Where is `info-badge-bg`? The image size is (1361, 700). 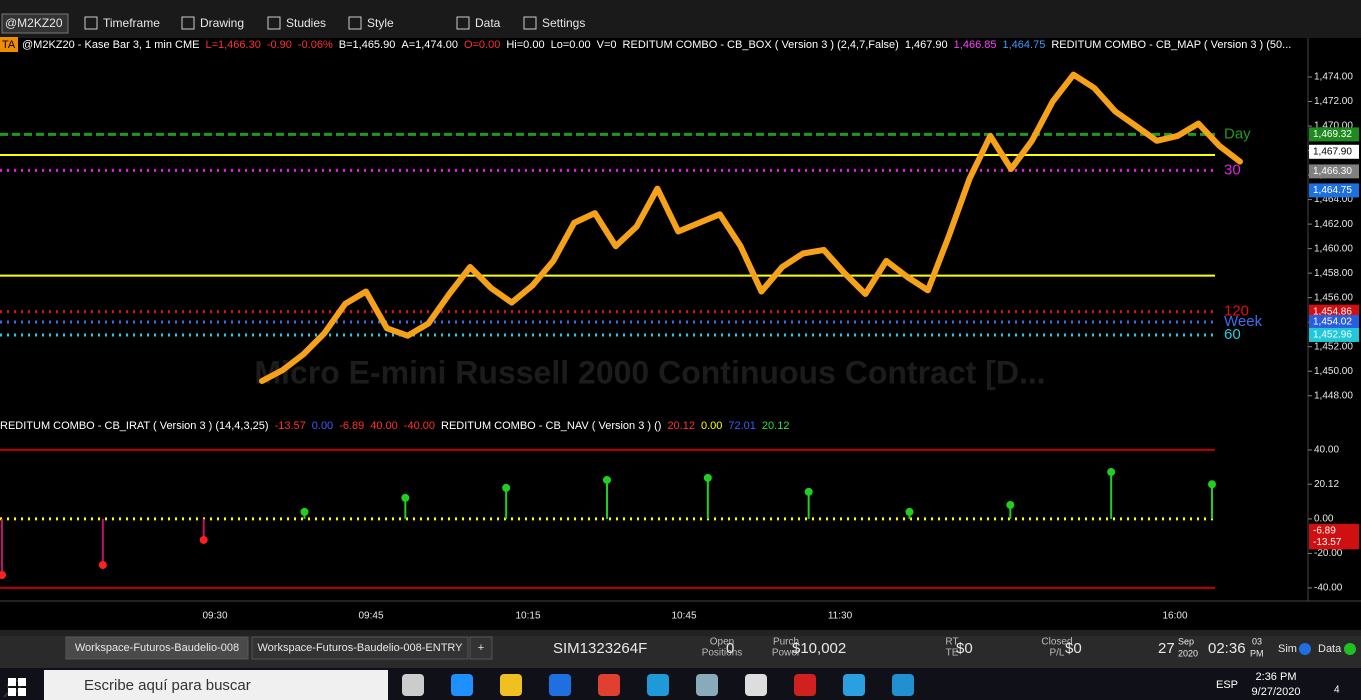
info-badge-bg is located at coordinates (9, 44).